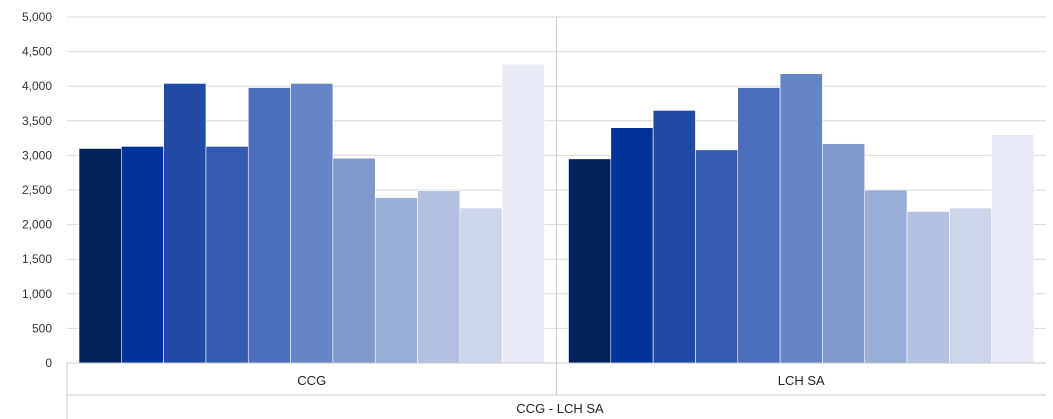  I want to click on y-tick-label: 2,500, so click(37, 190).